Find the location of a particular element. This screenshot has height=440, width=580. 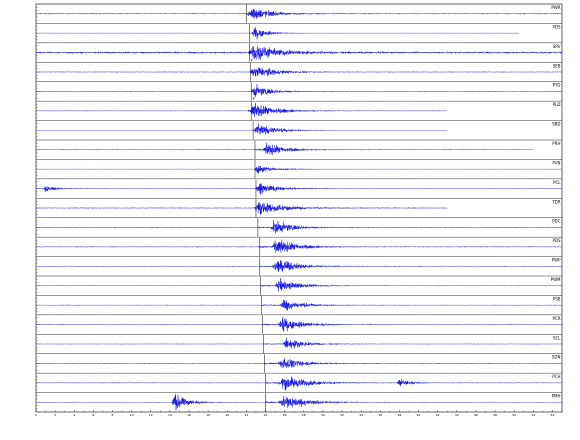

waveform-trace-tdr is located at coordinates (241, 208).